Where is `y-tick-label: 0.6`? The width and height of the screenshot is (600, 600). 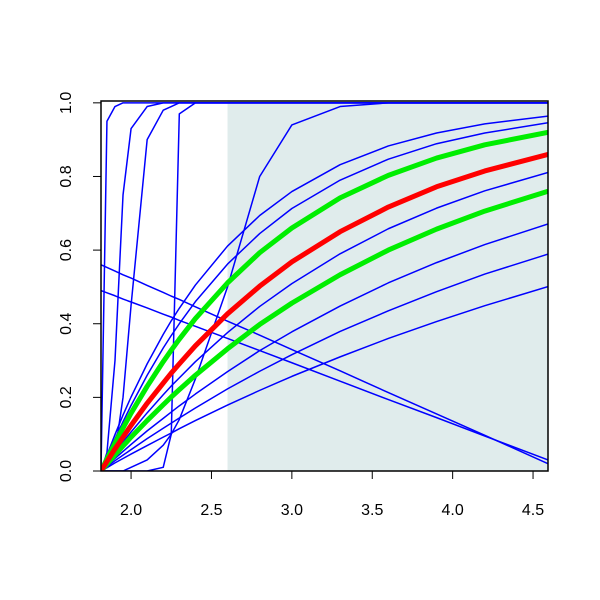 y-tick-label: 0.6 is located at coordinates (66, 250).